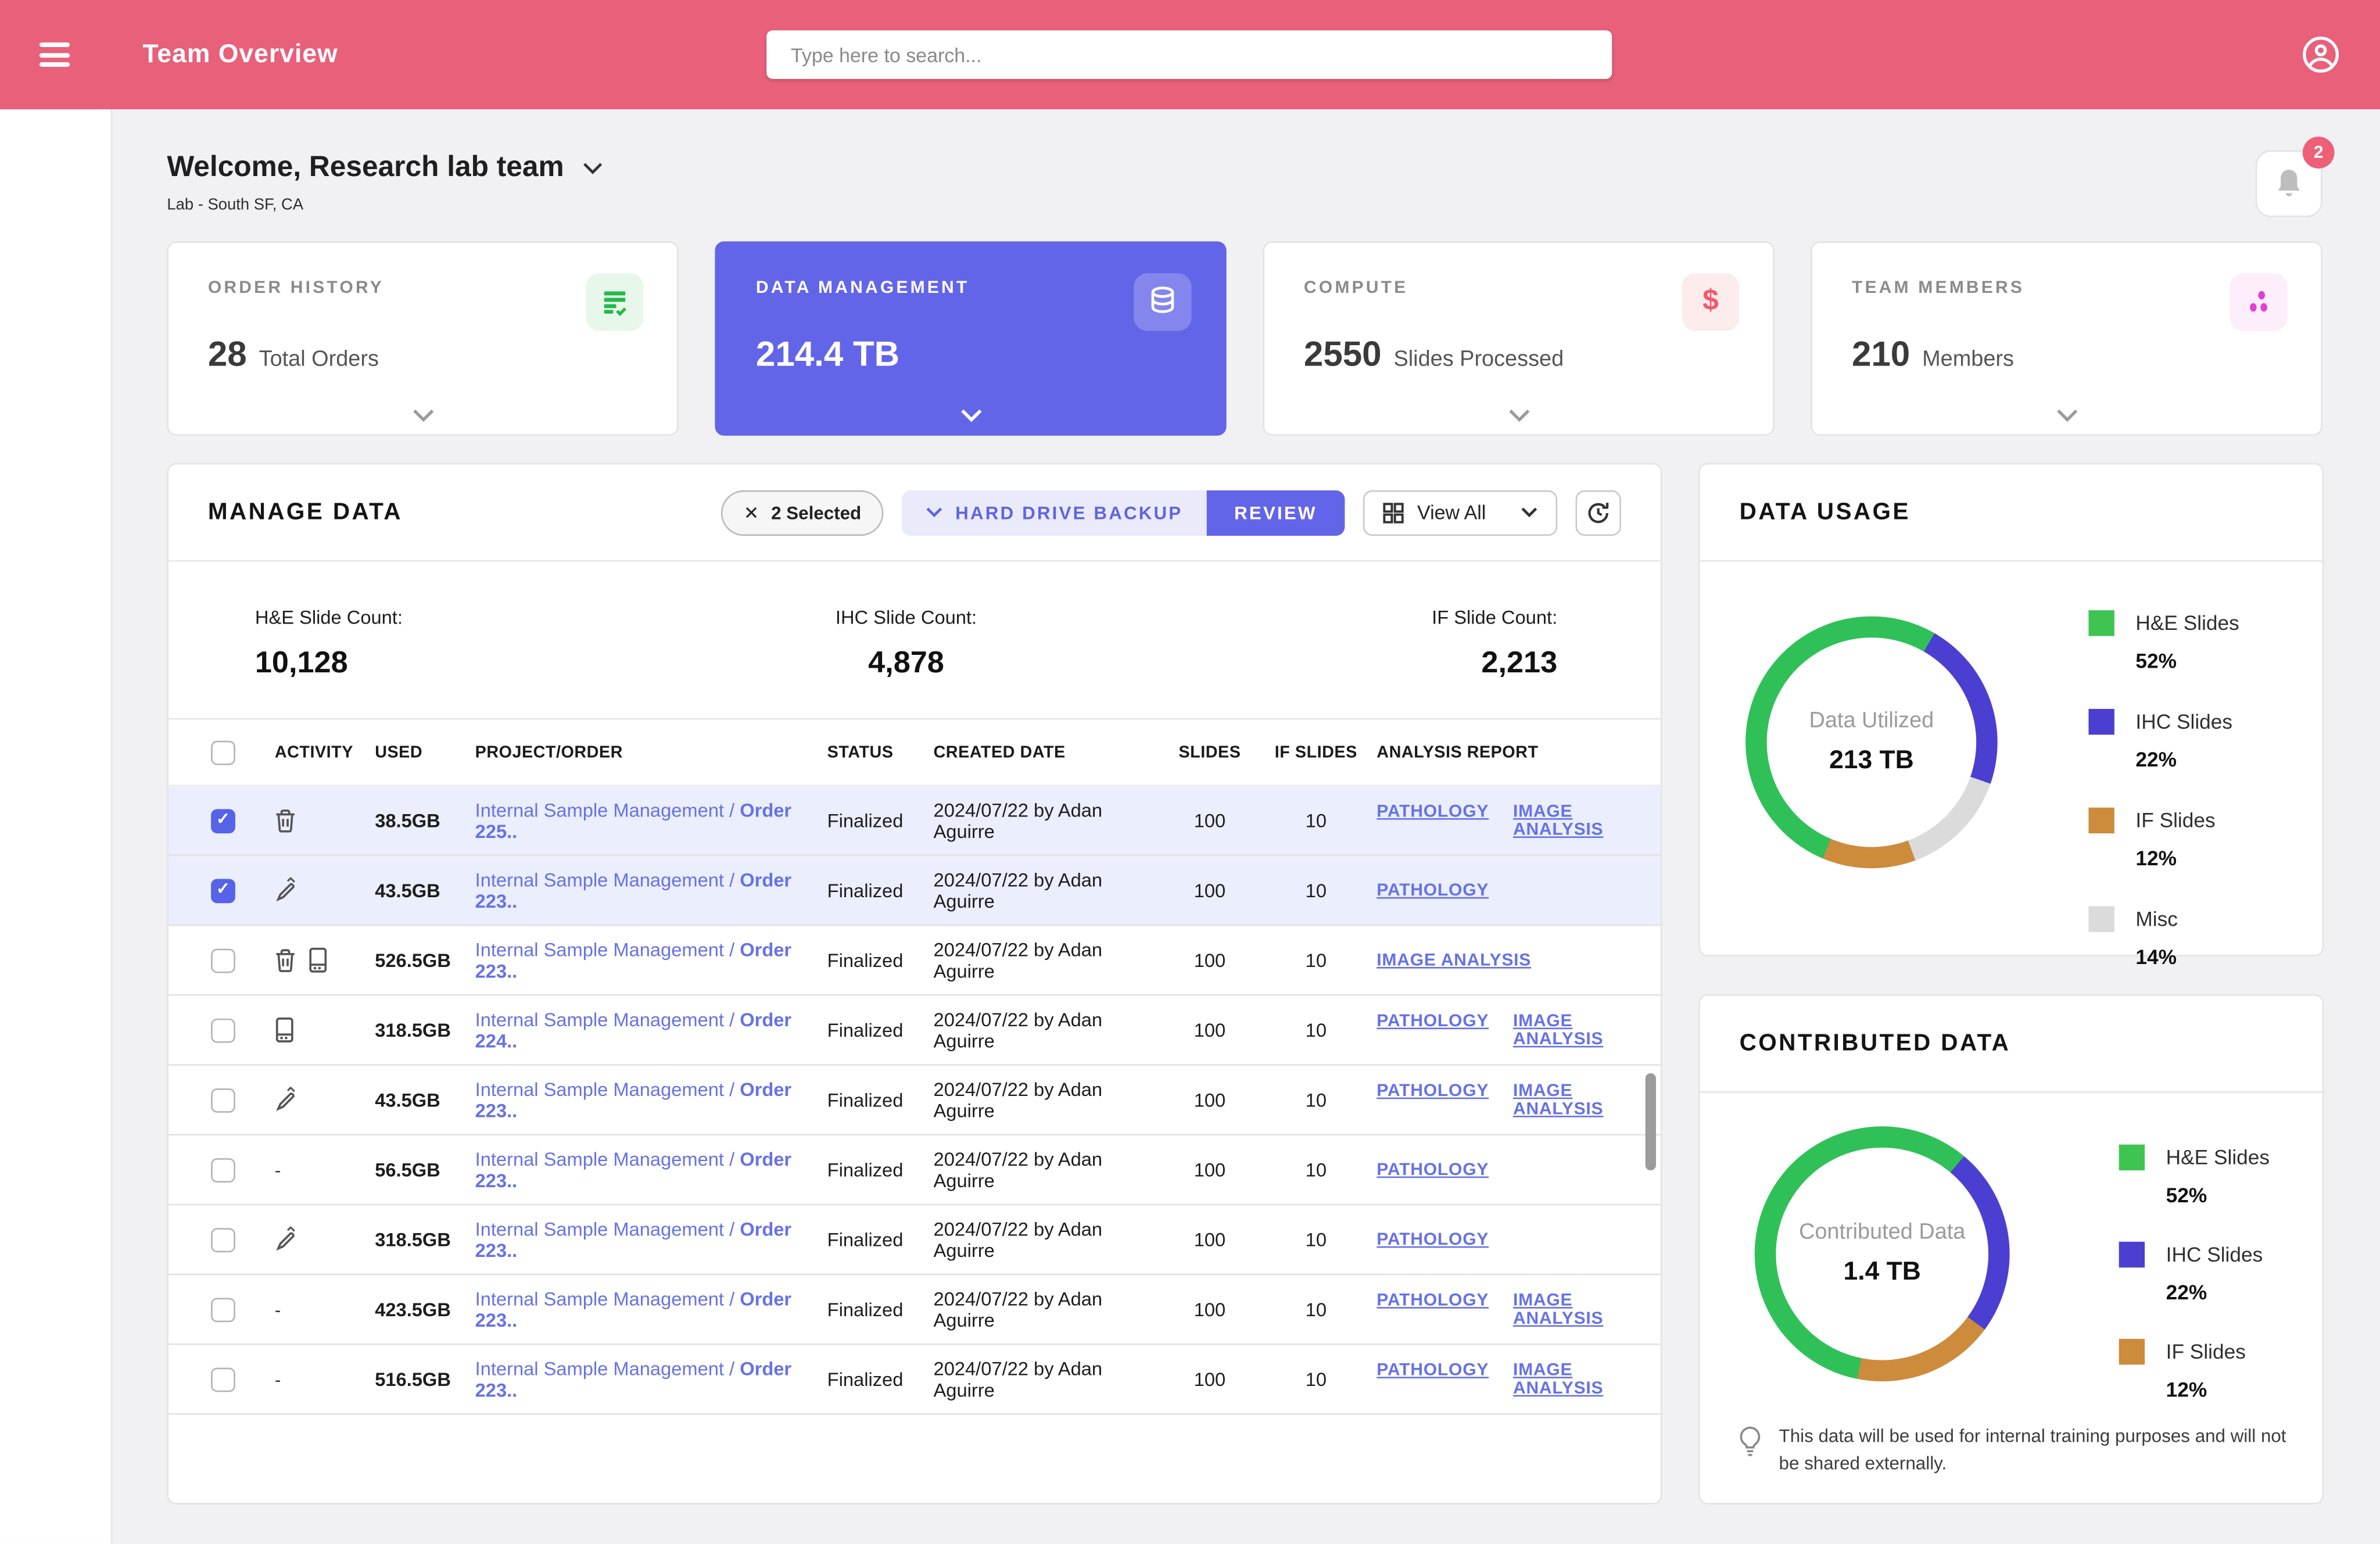 This screenshot has width=2380, height=1544. What do you see at coordinates (1881, 354) in the screenshot?
I see `card-value: 210` at bounding box center [1881, 354].